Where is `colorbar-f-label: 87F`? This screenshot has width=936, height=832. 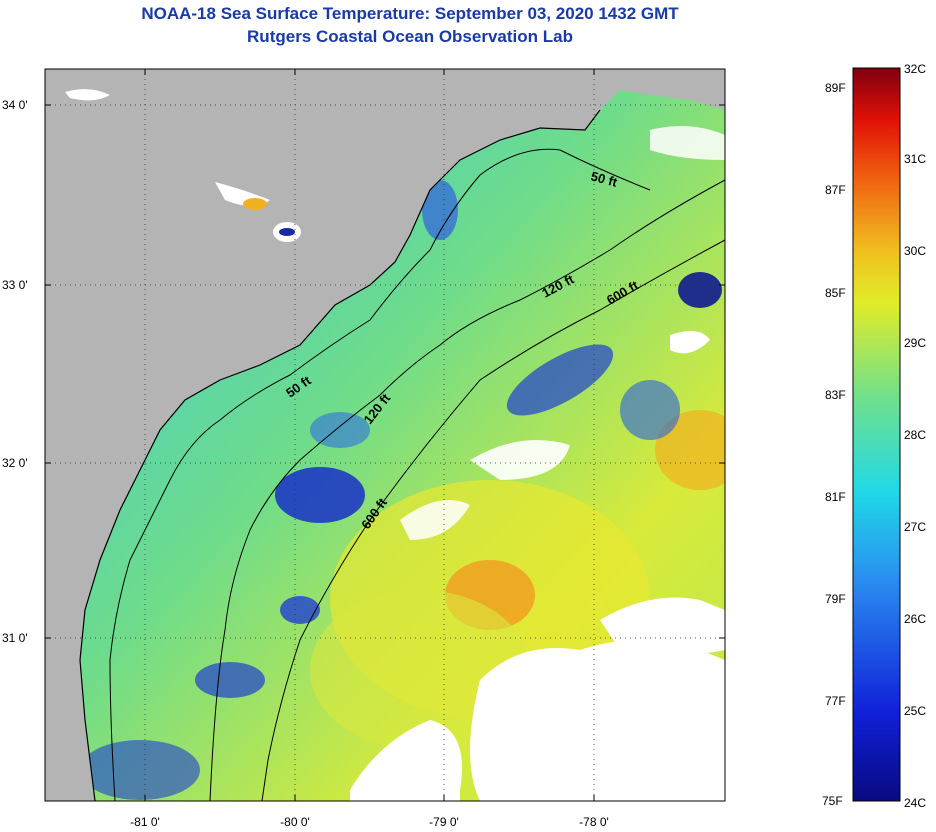 colorbar-f-label: 87F is located at coordinates (835, 190).